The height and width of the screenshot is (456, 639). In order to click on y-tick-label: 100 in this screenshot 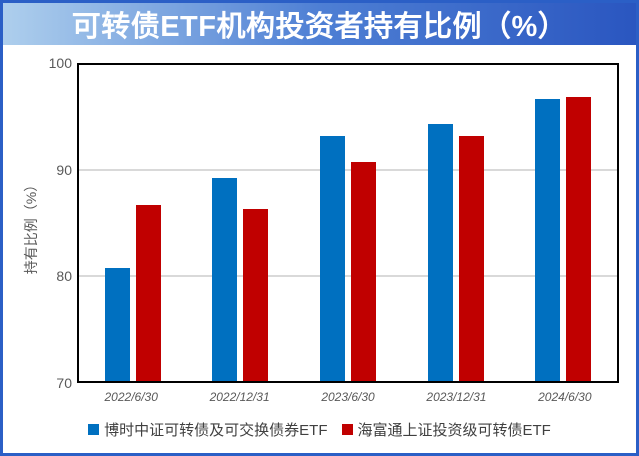, I will do `click(60, 63)`.